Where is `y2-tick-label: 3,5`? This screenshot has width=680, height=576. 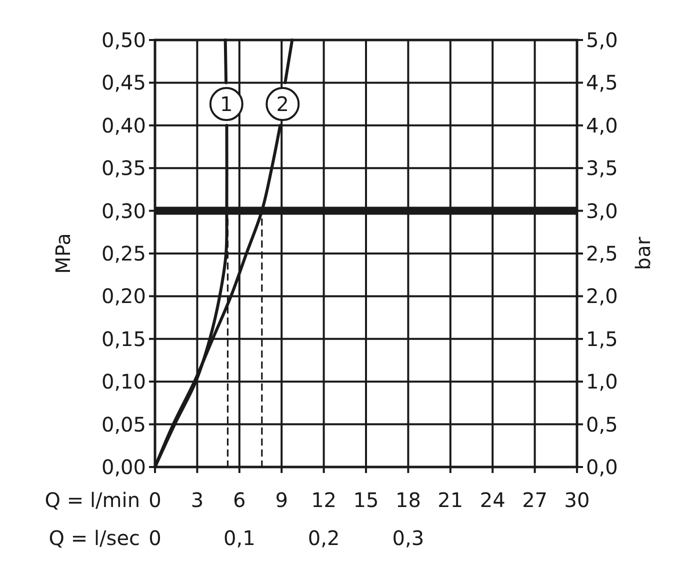 y2-tick-label: 3,5 is located at coordinates (602, 168).